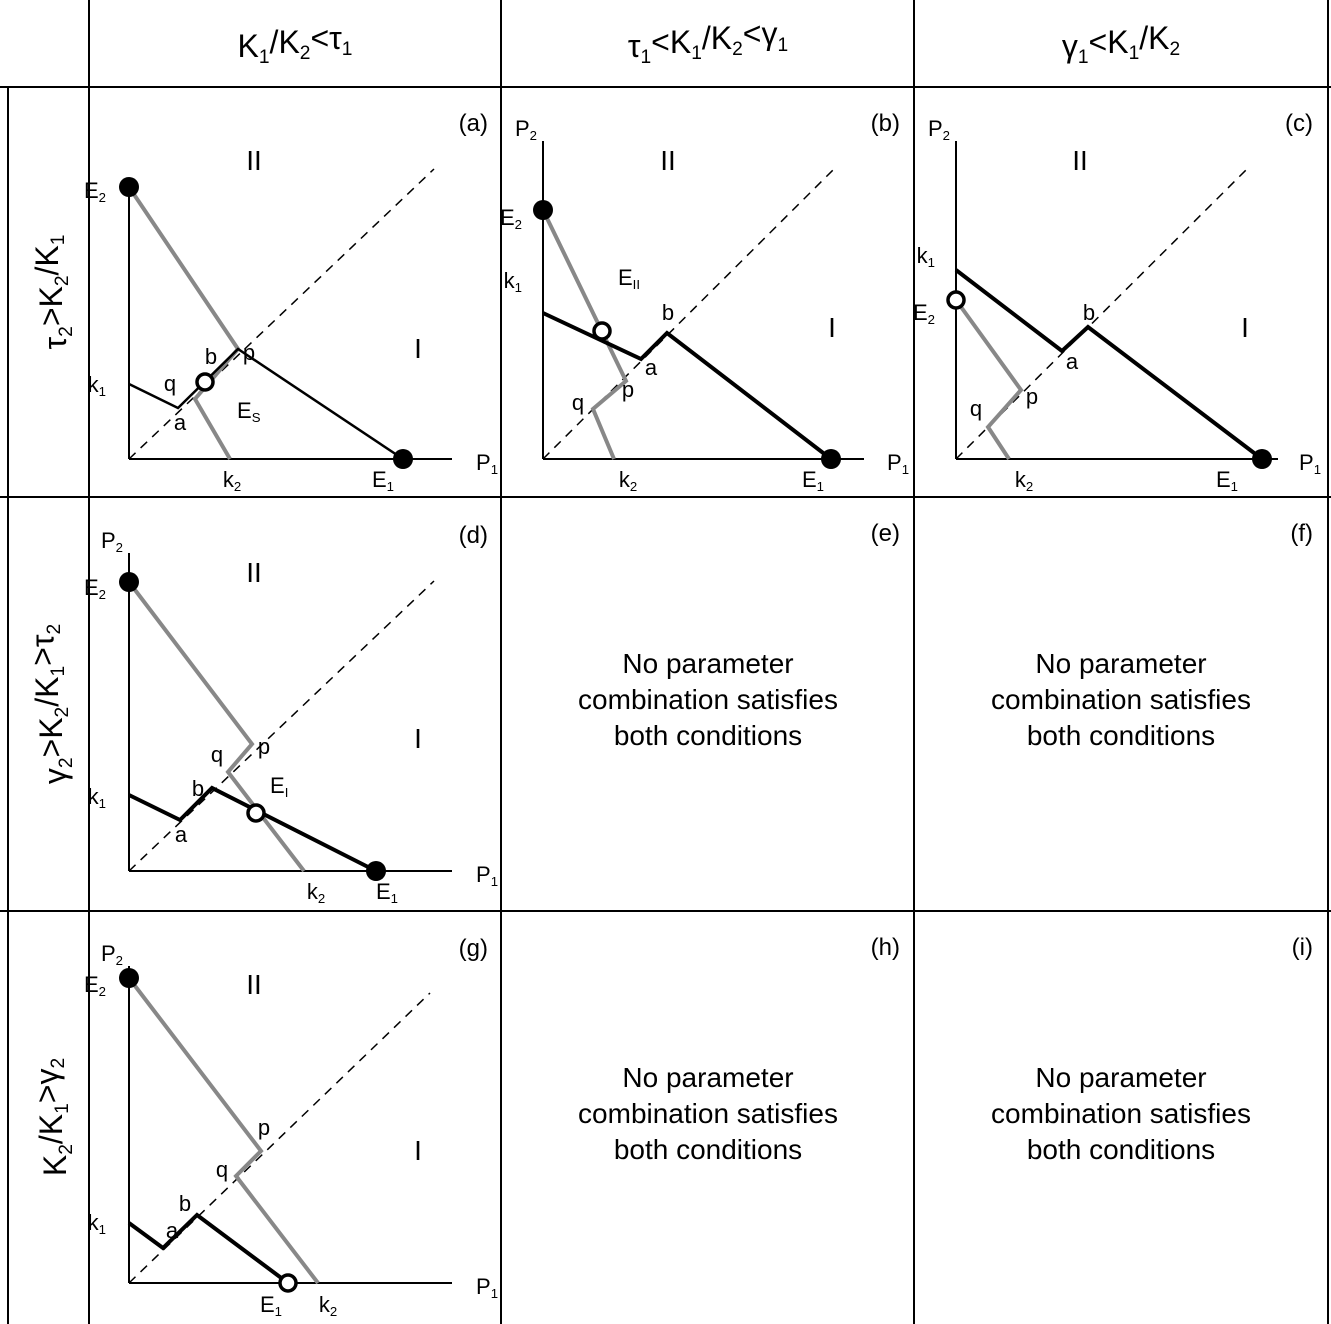  Describe the element at coordinates (885, 533) in the screenshot. I see `panel-tag: (e)` at that location.